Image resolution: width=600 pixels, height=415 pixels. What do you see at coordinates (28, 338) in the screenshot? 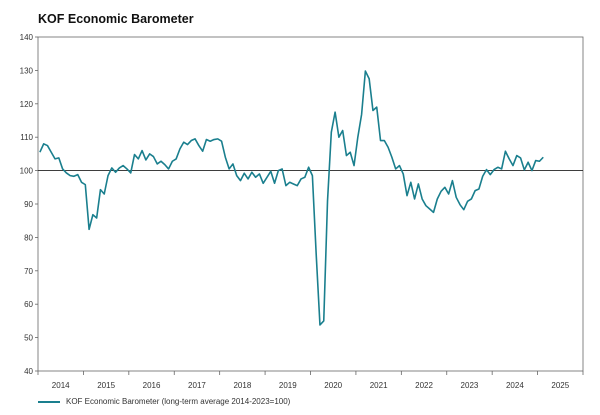
I see `y-tick-label: 50` at bounding box center [28, 338].